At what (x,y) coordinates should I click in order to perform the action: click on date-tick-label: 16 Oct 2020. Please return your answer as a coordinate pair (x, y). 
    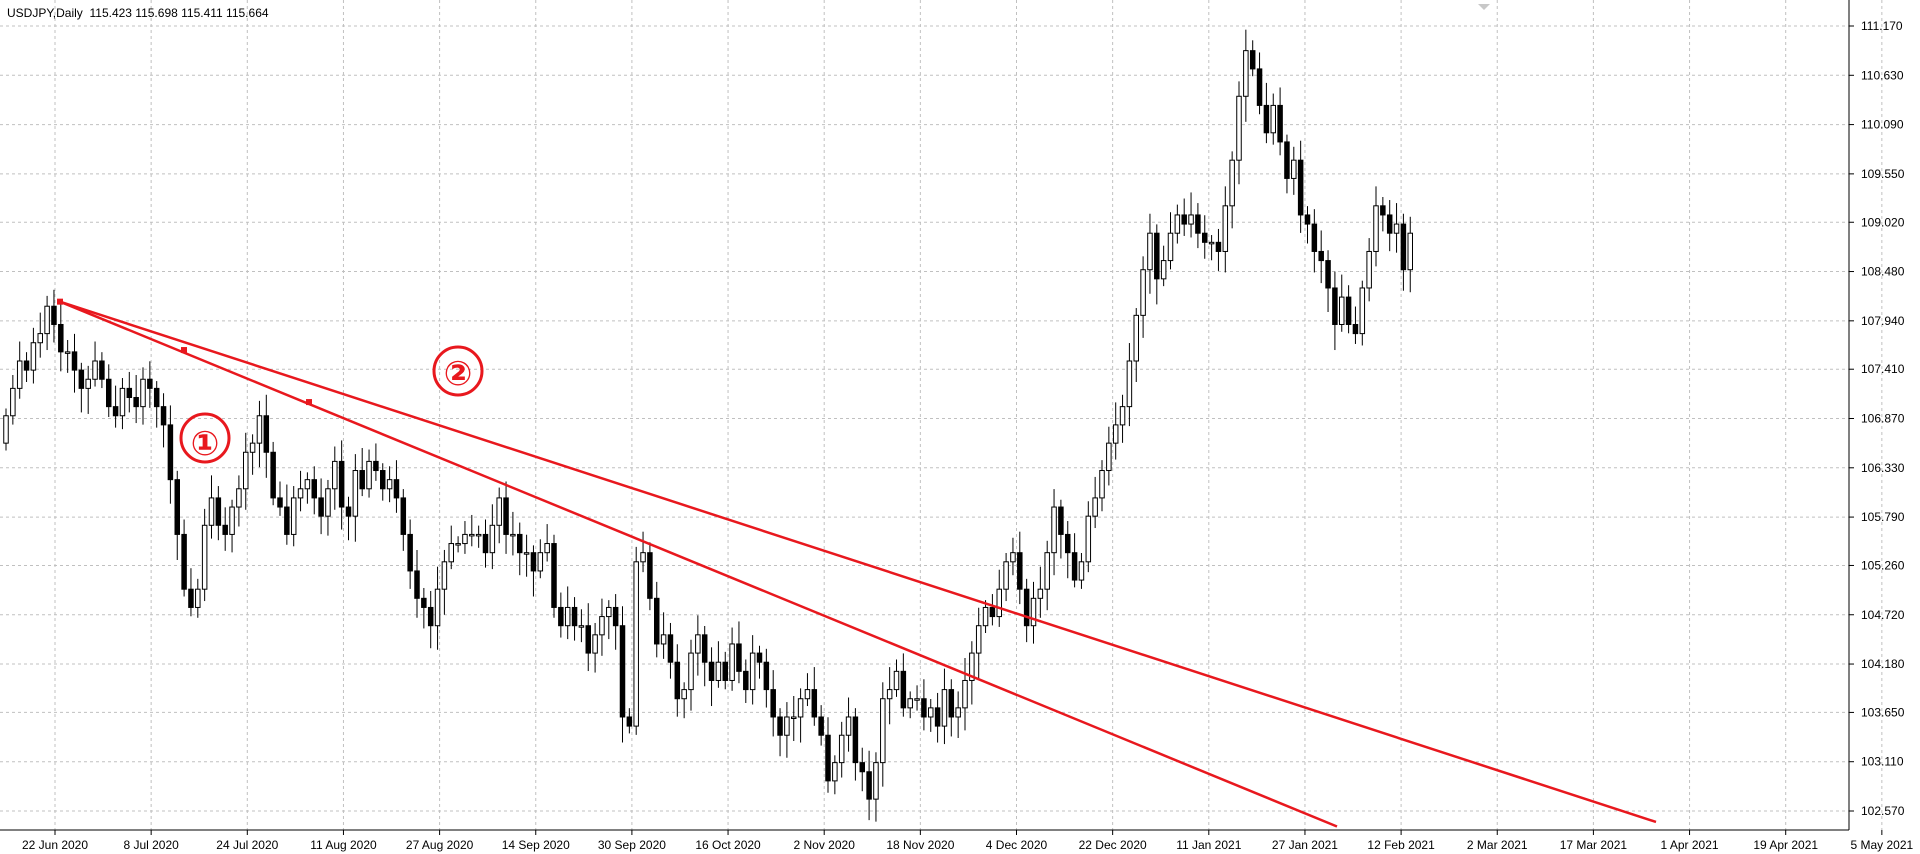
    Looking at the image, I should click on (728, 845).